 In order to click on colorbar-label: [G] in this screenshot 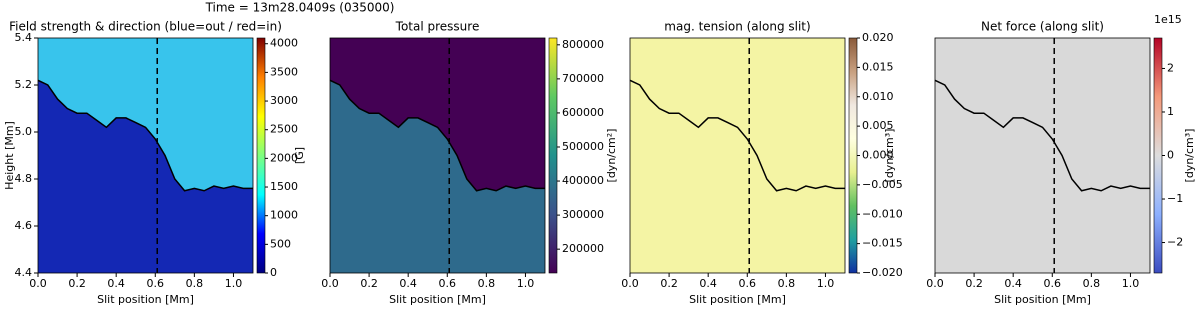, I will do `click(299, 155)`.